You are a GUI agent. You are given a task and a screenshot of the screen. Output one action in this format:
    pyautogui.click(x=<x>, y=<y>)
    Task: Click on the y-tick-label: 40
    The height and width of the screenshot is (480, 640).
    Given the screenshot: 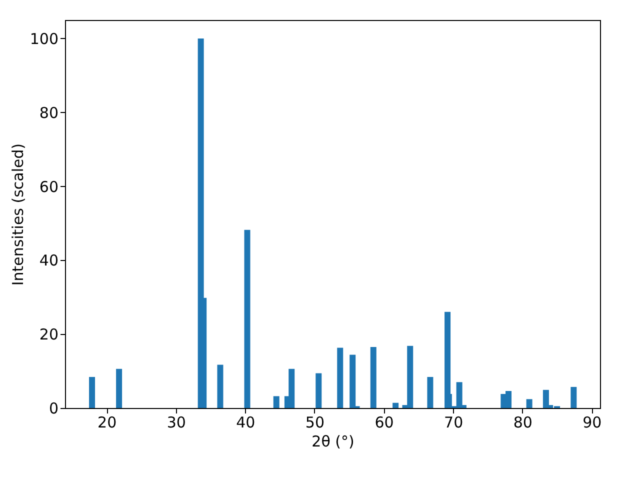 What is the action you would take?
    pyautogui.click(x=48, y=261)
    